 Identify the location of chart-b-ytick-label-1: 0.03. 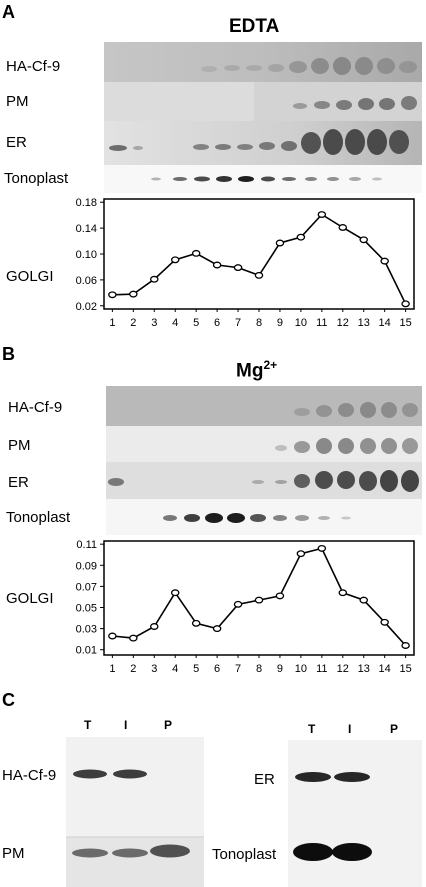
(86, 630).